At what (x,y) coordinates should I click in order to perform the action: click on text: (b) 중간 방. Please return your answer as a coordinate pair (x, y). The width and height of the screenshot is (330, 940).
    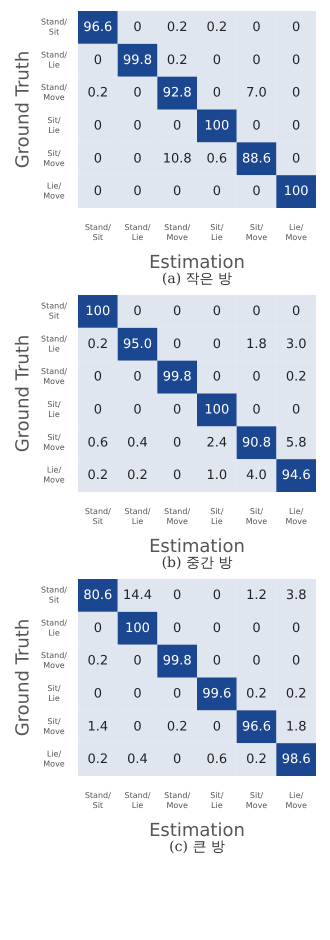
    Looking at the image, I should click on (197, 563).